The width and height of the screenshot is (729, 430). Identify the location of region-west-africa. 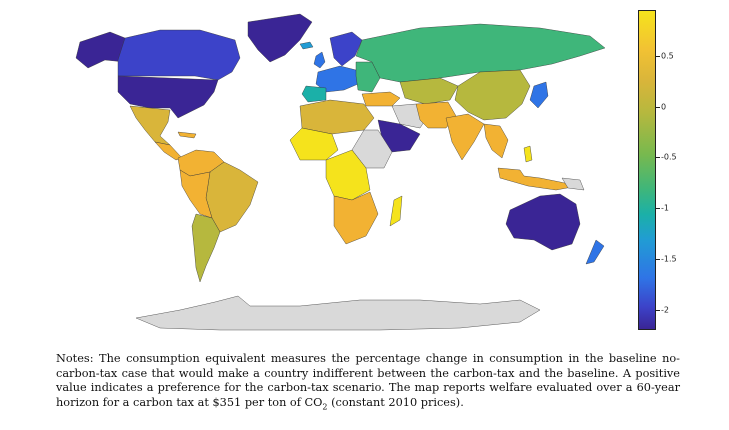
(314, 144).